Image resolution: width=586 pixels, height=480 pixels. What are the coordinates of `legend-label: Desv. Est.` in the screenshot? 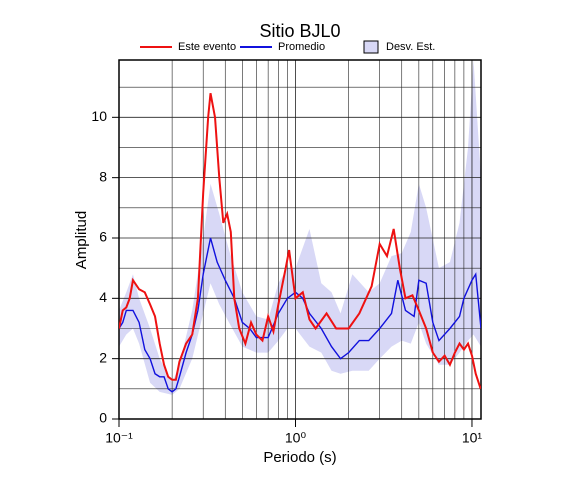 It's located at (410, 47).